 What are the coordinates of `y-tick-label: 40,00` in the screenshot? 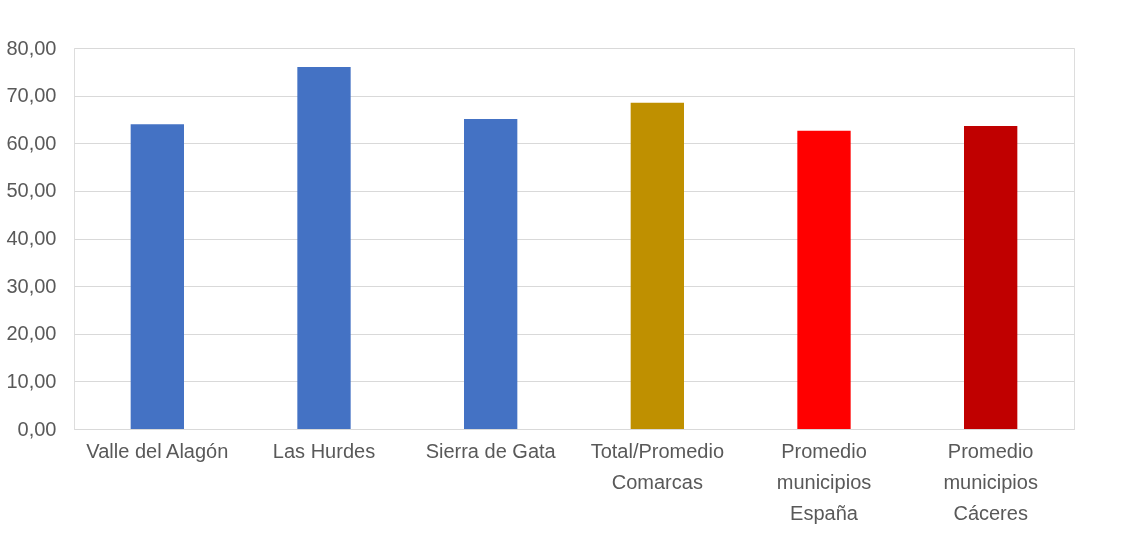 It's located at (31, 238).